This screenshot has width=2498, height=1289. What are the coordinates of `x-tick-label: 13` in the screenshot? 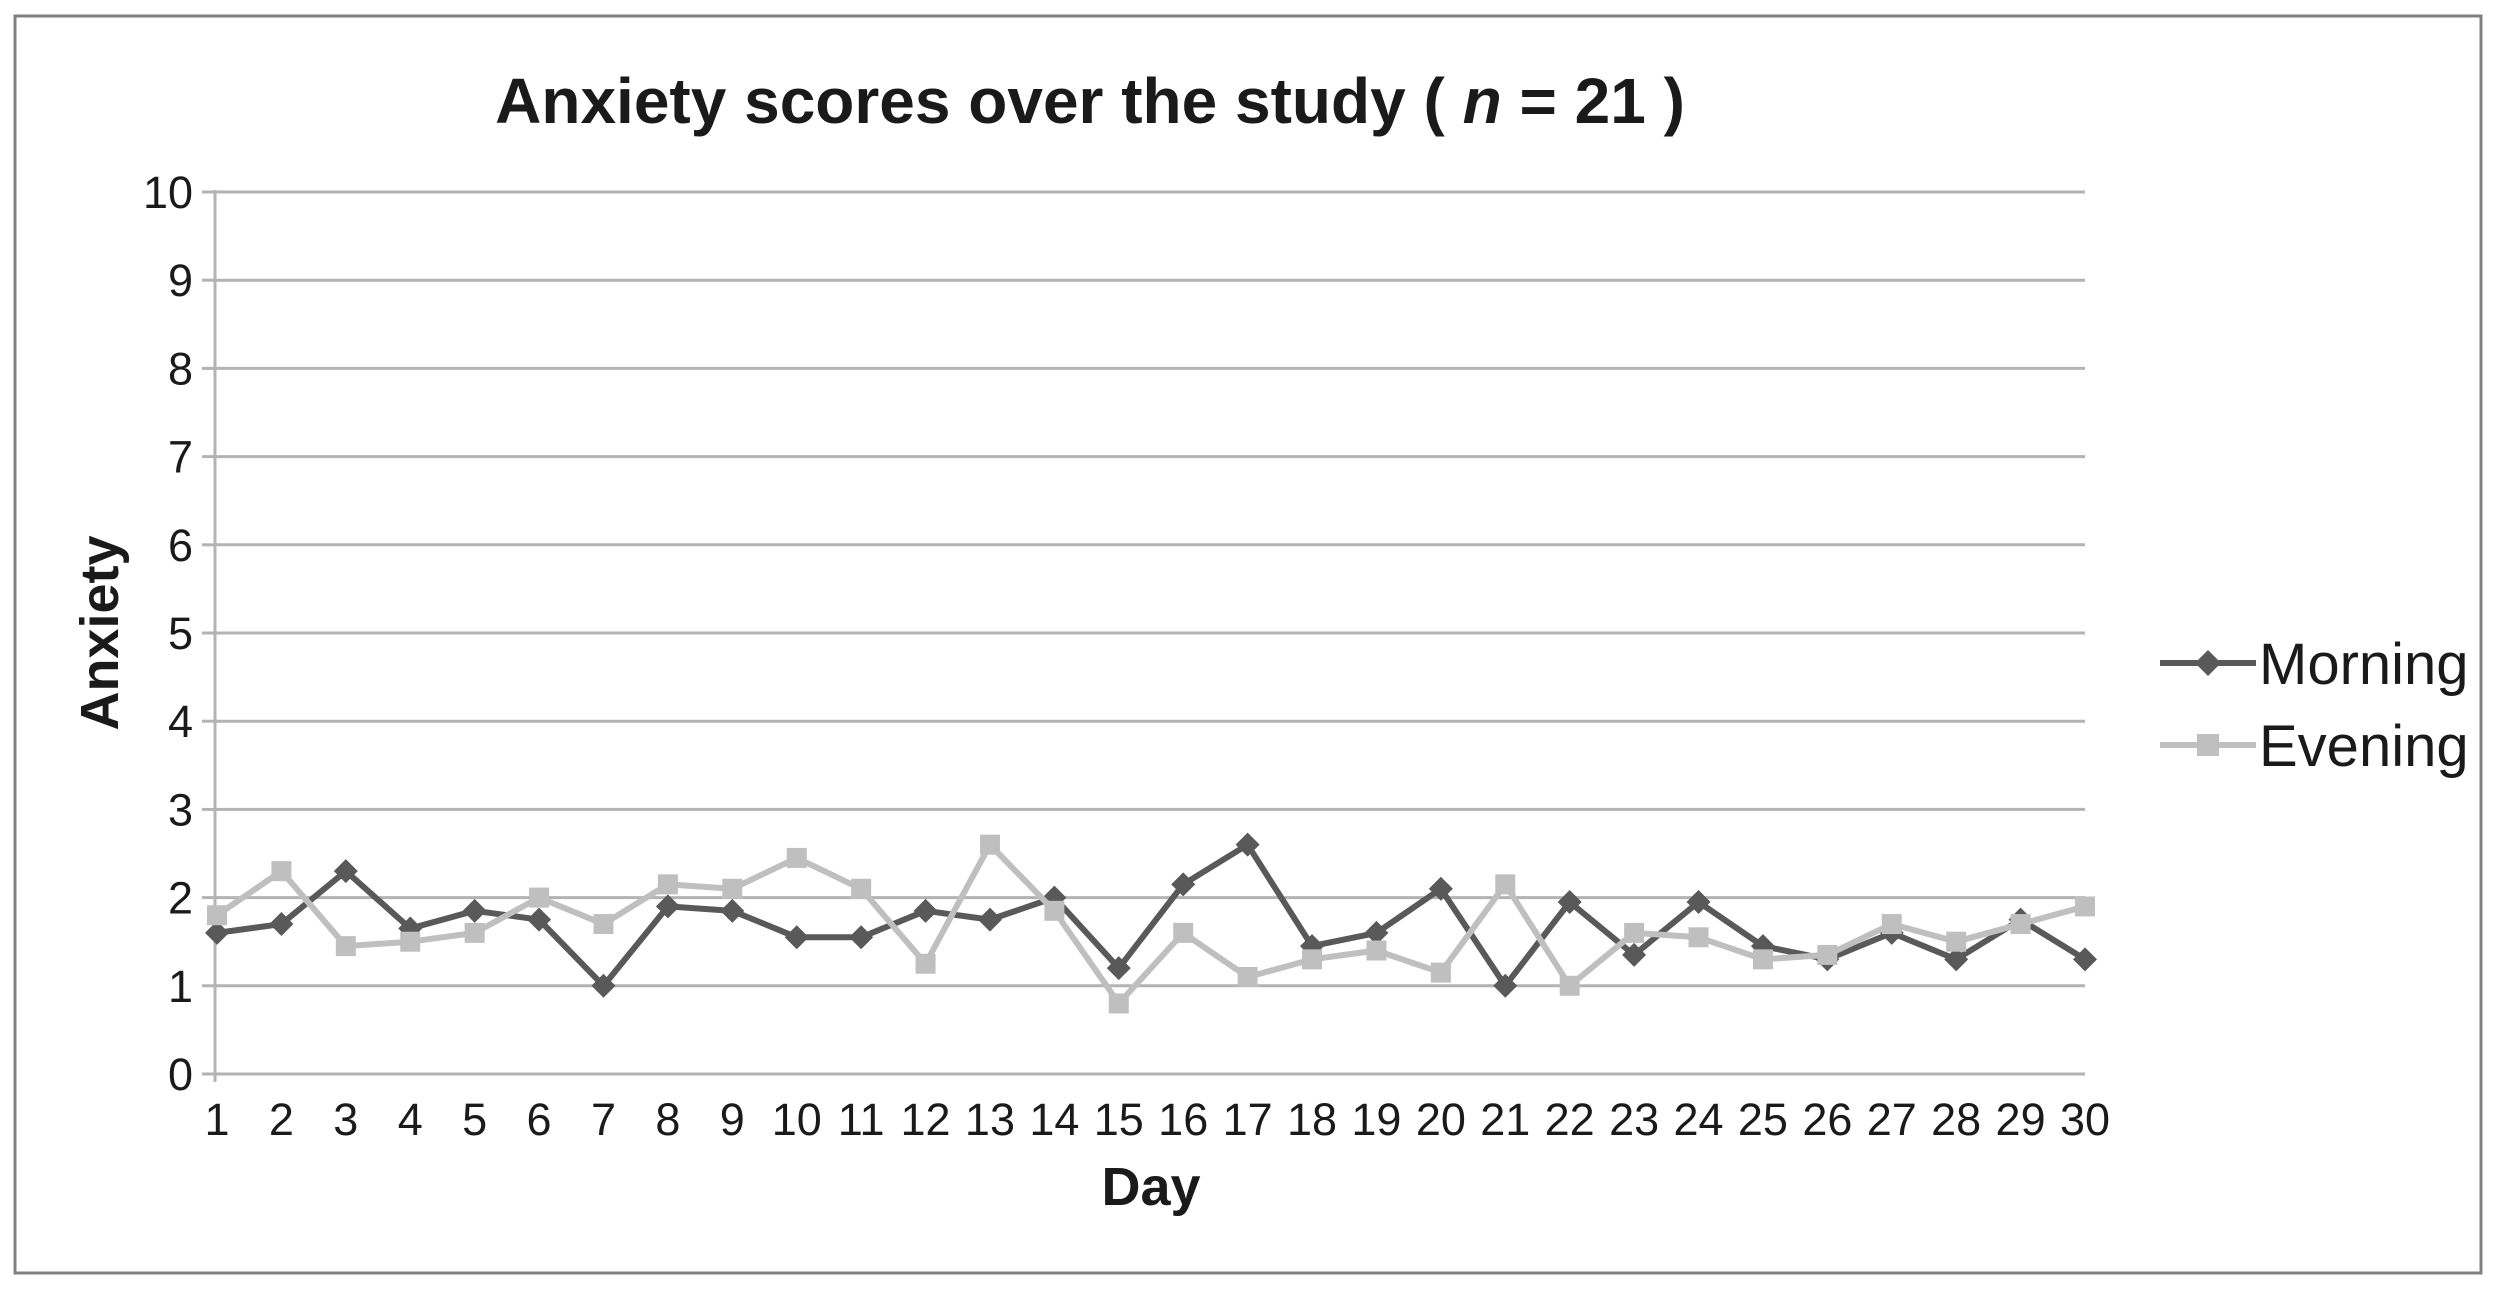 It's located at (990, 1119).